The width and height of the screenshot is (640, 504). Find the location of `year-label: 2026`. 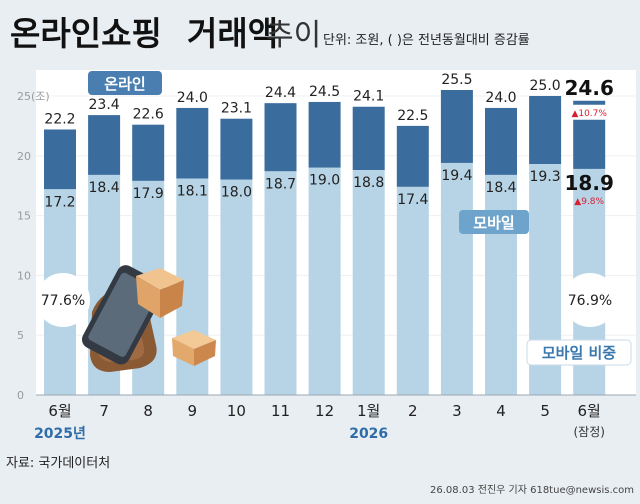

year-label: 2026 is located at coordinates (368, 434).